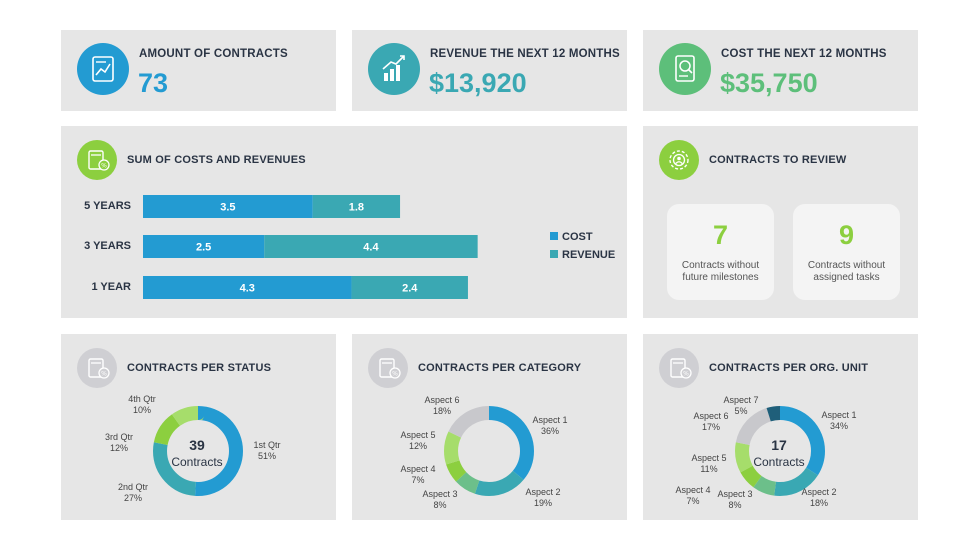 This screenshot has width=980, height=551. What do you see at coordinates (846, 252) in the screenshot?
I see `review-card-tasks: 9 Contracts without assigned tasks` at bounding box center [846, 252].